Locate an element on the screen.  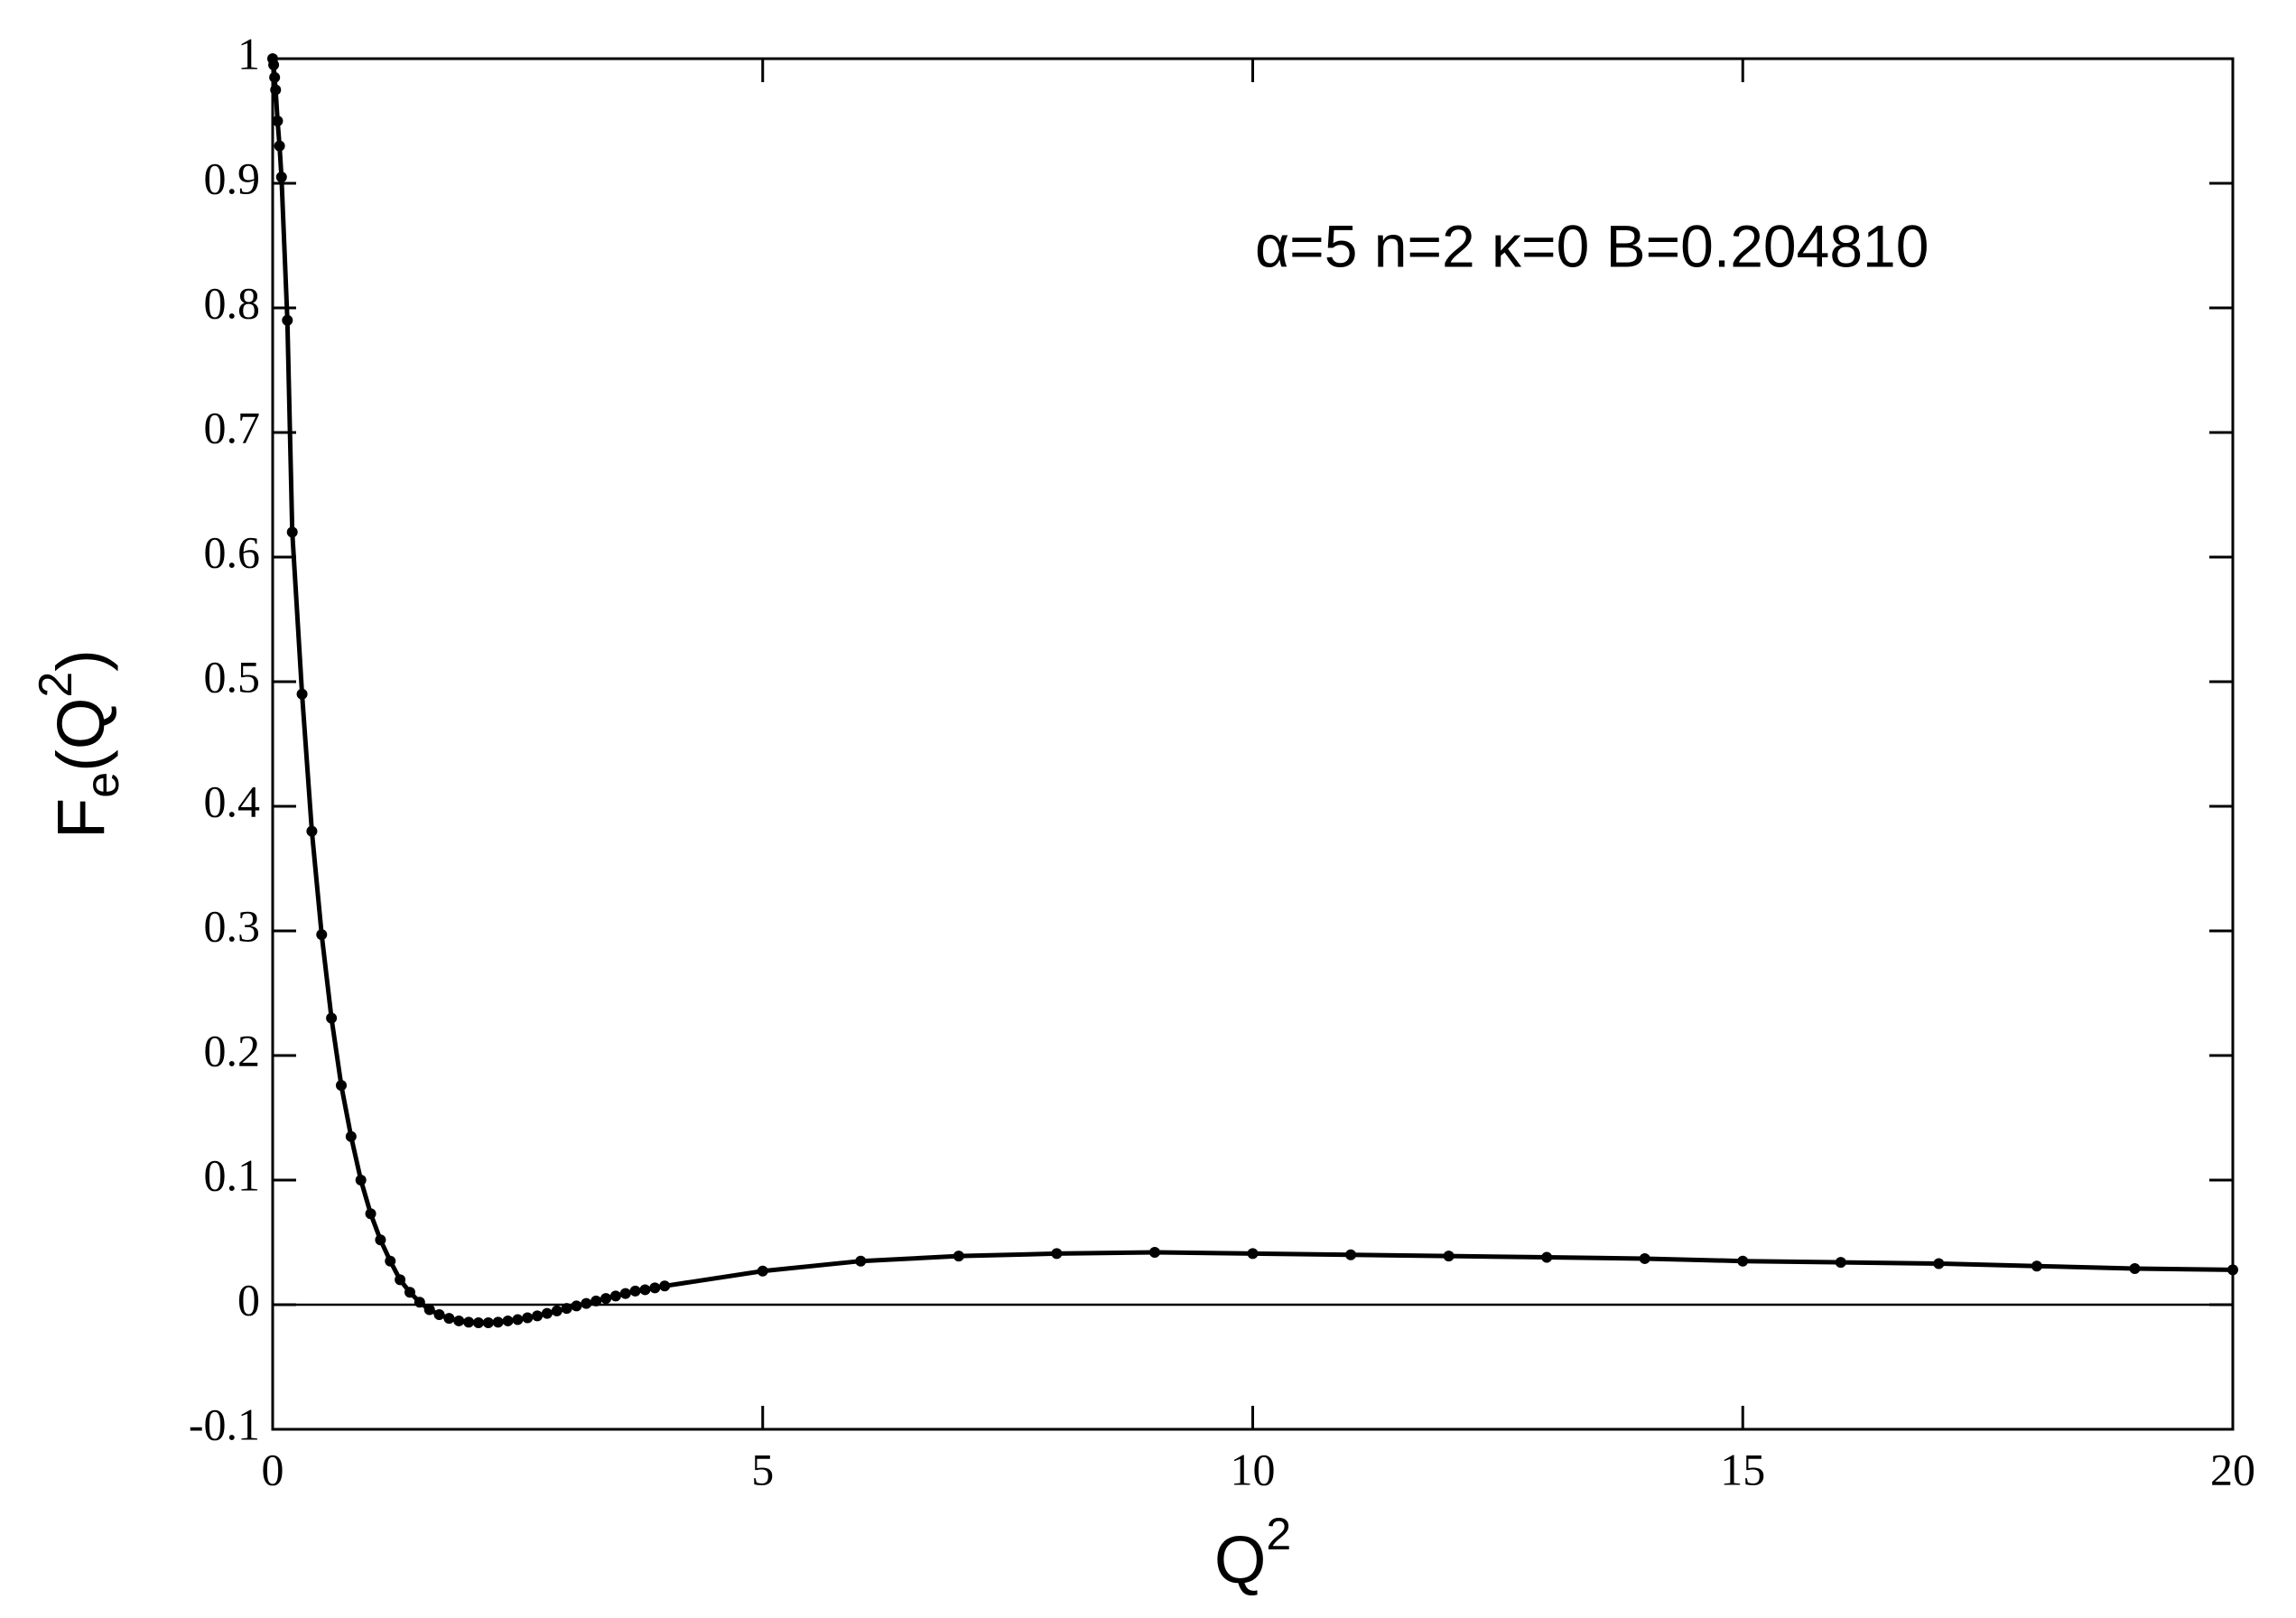
y-axis-label: Fe(Q2) is located at coordinates (79, 744).